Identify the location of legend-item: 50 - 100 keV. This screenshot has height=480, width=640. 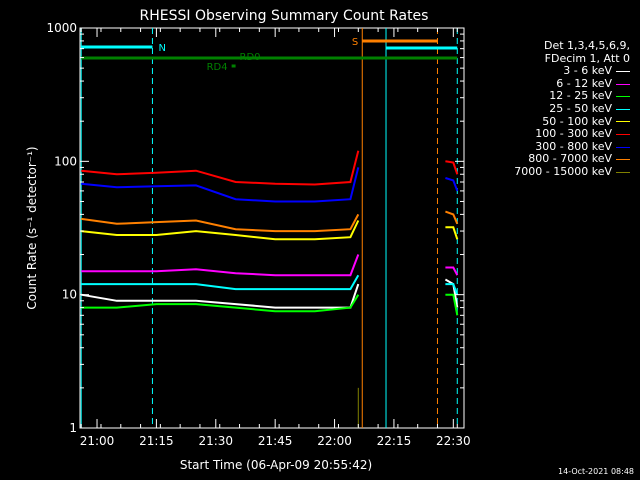
(572, 121).